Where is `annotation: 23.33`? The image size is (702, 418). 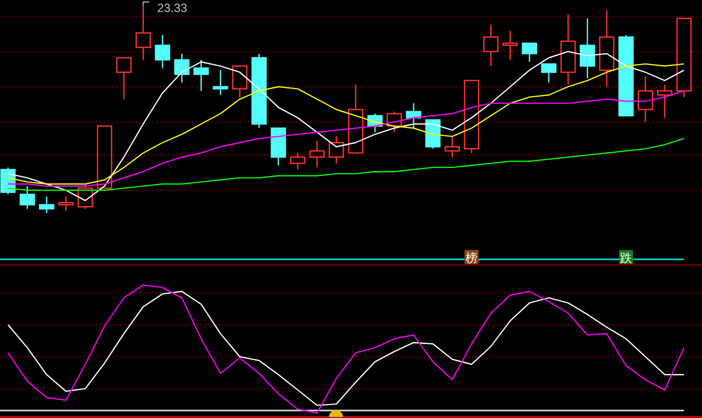 annotation: 23.33 is located at coordinates (172, 8).